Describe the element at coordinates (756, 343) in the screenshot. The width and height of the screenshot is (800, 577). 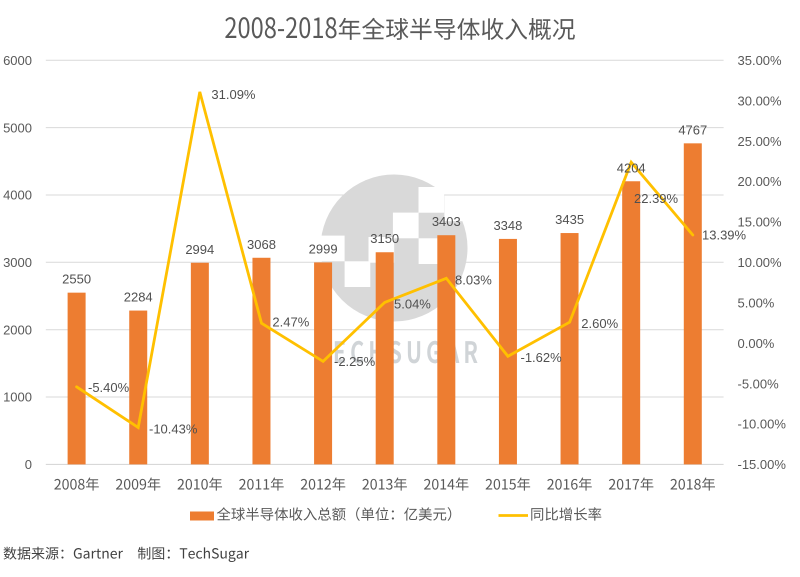
I see `svg-text: 0.00%` at that location.